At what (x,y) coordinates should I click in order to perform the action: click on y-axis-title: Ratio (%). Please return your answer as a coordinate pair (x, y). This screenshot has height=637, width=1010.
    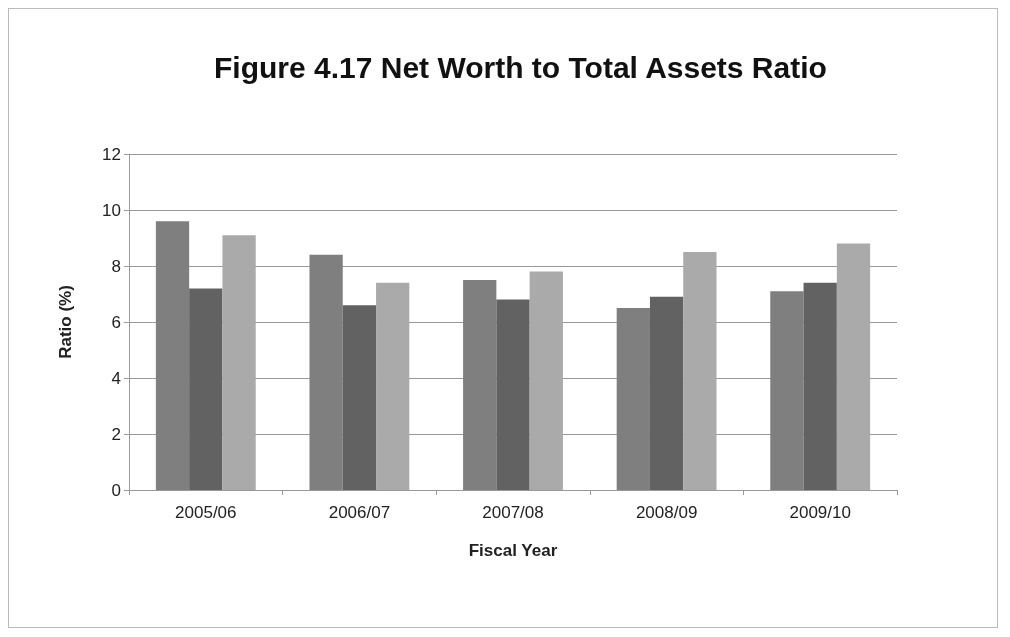
    Looking at the image, I should click on (65, 322).